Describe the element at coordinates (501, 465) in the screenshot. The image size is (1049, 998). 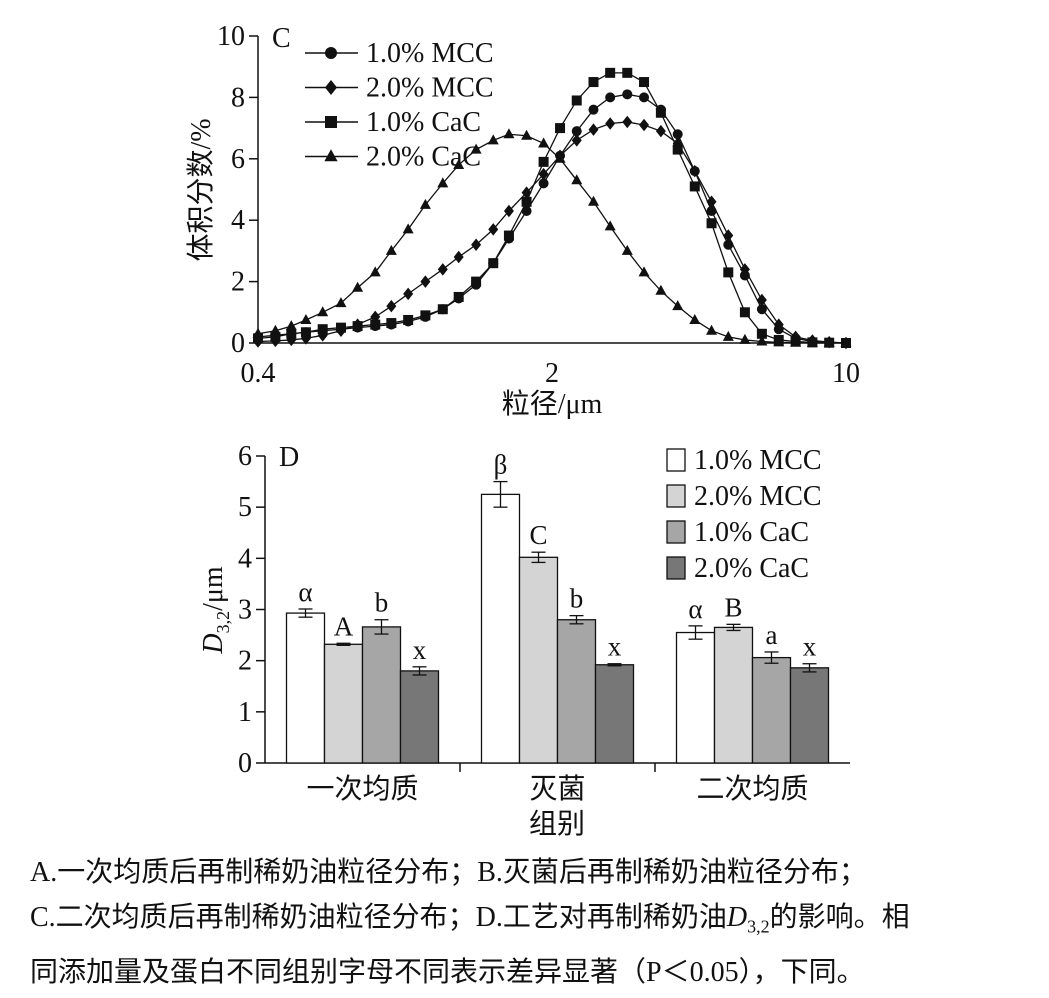
I see `d-significance-letter: β` at that location.